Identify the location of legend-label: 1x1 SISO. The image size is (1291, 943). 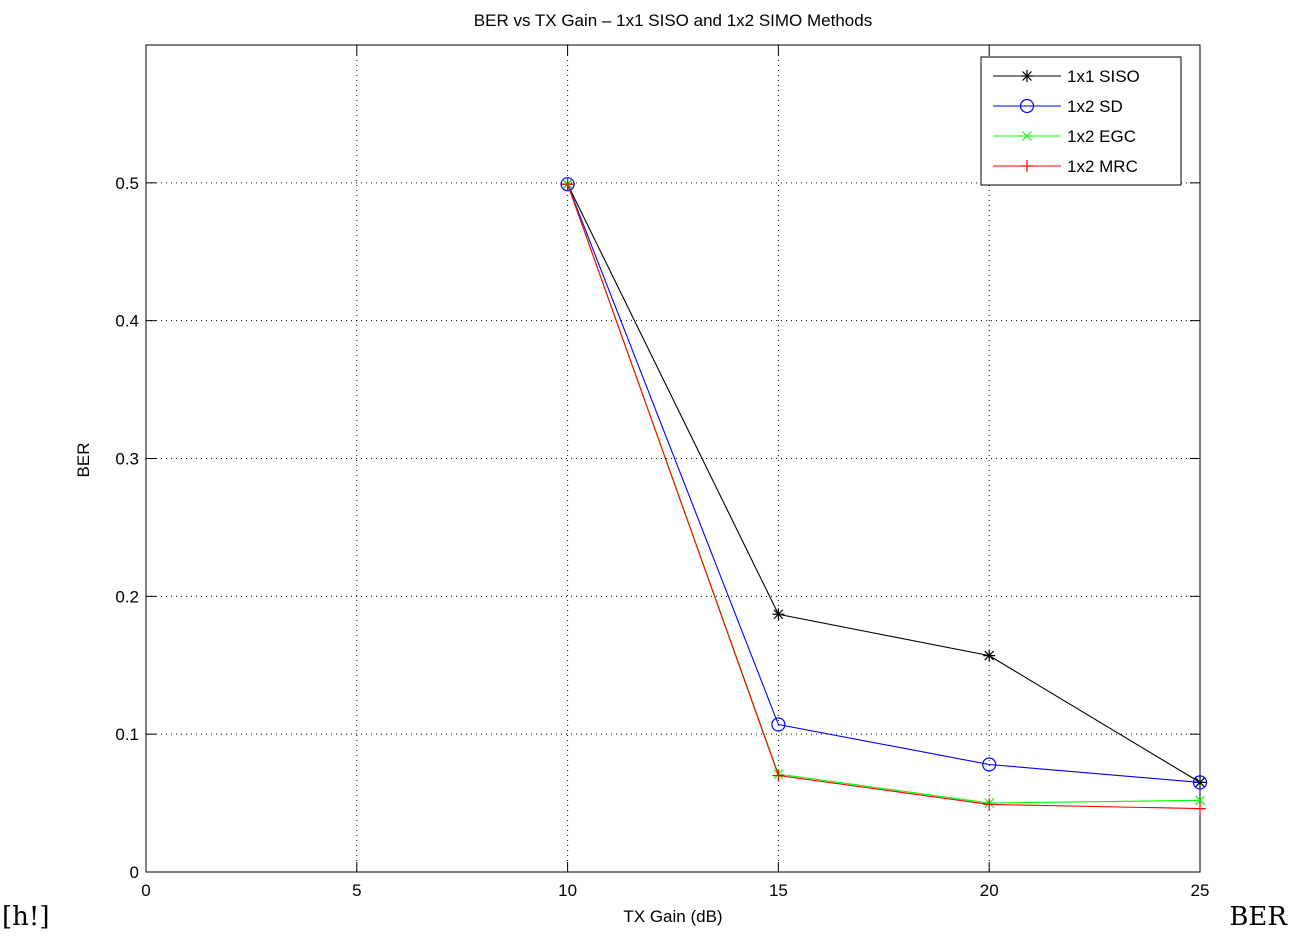
(1103, 76).